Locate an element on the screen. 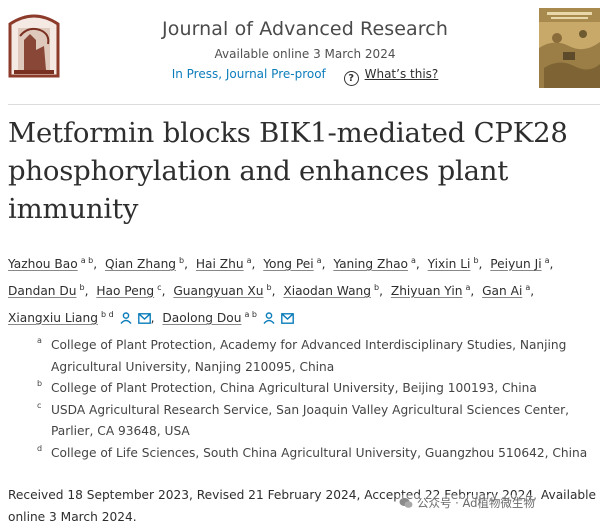 This screenshot has height=528, width=610. affiliation-marker: a is located at coordinates (39, 340).